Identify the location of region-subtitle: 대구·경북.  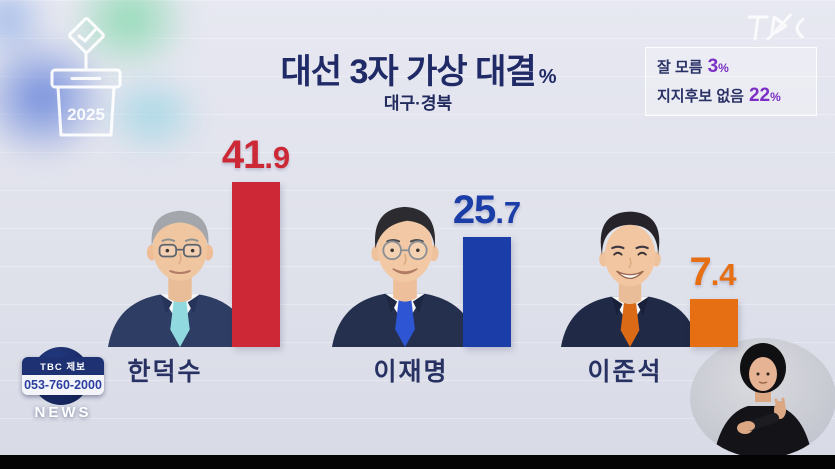
(418, 103).